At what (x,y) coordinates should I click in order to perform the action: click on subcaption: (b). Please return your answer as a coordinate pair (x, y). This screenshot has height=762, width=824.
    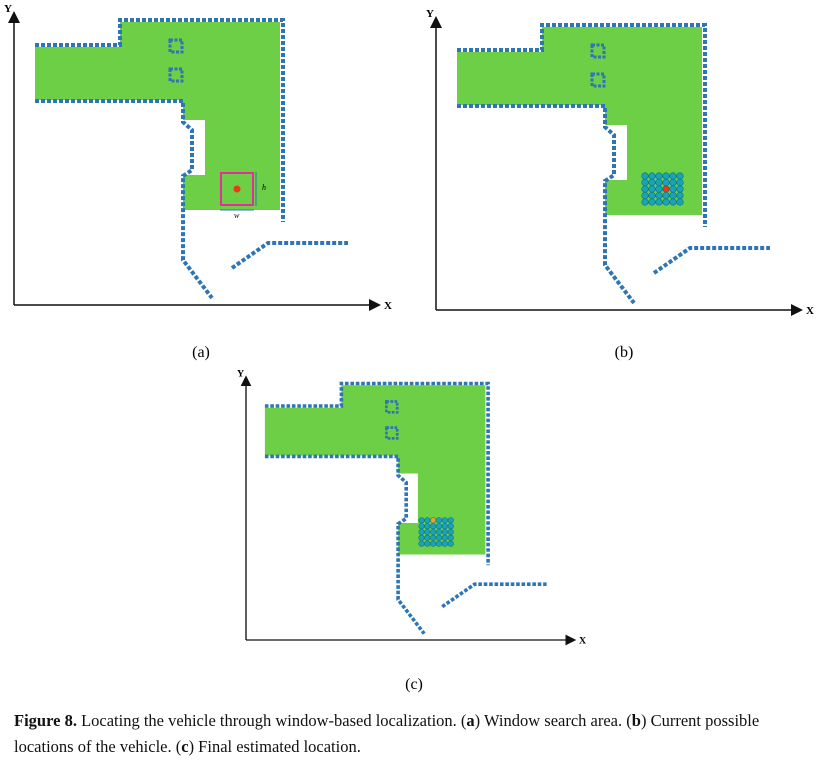
    Looking at the image, I should click on (624, 352).